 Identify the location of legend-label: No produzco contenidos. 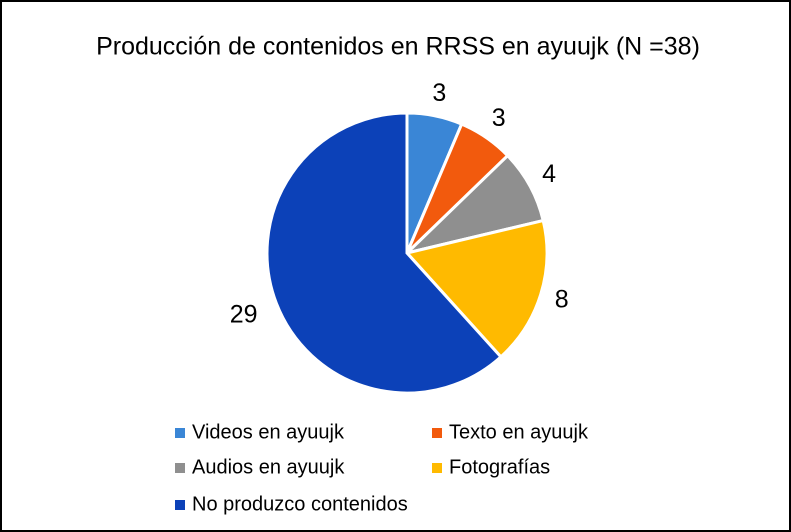
(300, 504).